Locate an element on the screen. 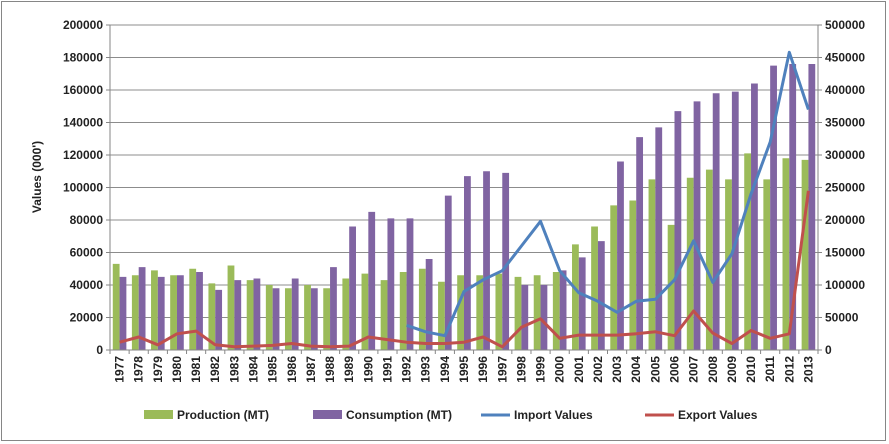  legend-label: Production (MT) is located at coordinates (223, 415).